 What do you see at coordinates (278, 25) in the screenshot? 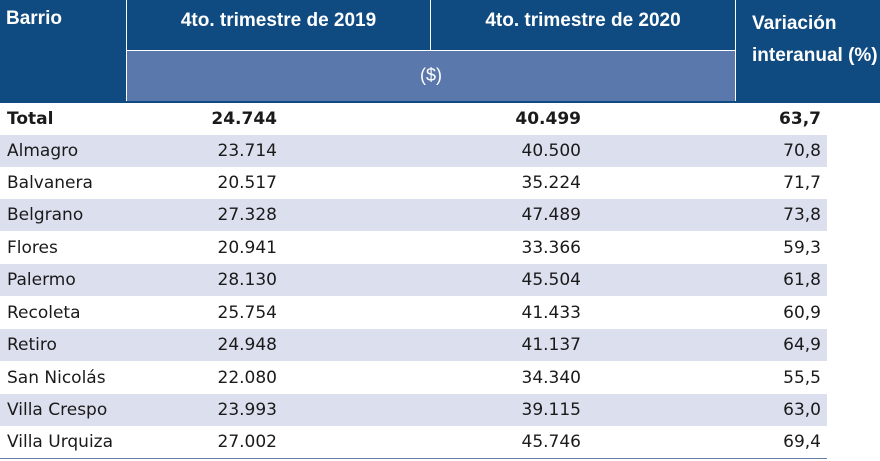
I see `header-2019: 4to. trimestre de 2019` at bounding box center [278, 25].